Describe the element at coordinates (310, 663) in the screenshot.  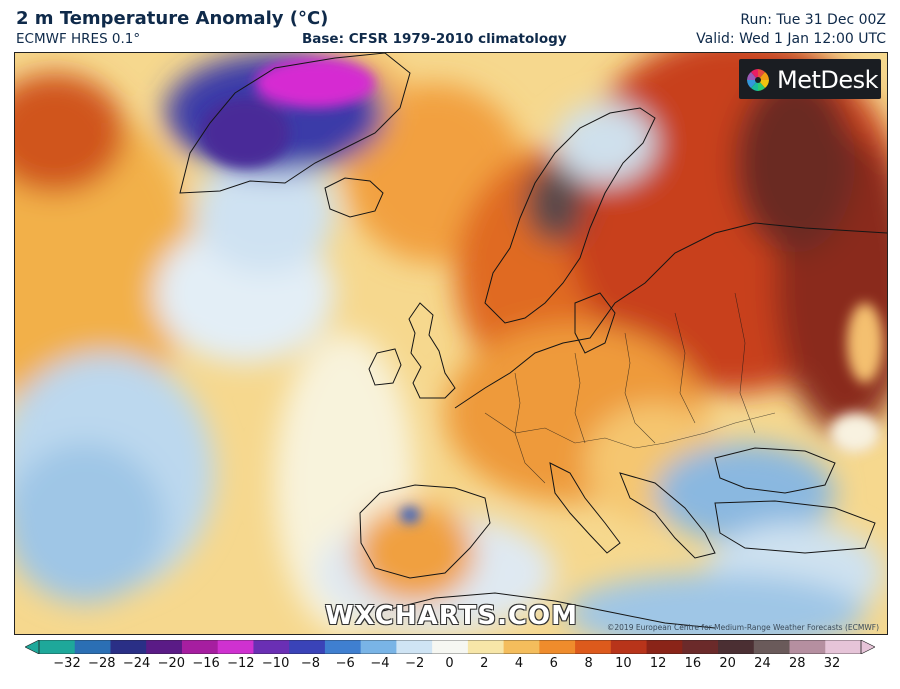
I see `colorbar-tick-label: −8` at that location.